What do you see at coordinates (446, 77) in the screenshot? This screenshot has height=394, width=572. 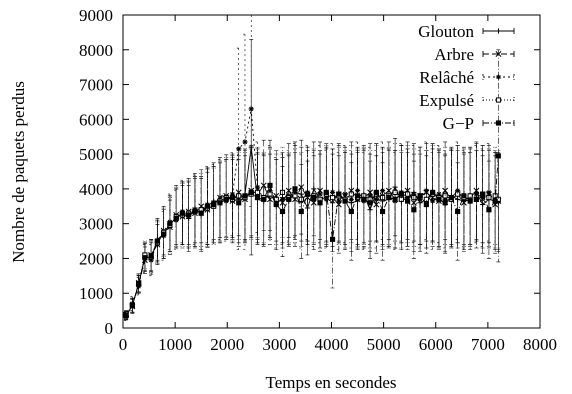 I see `legend-label: Relâché` at bounding box center [446, 77].